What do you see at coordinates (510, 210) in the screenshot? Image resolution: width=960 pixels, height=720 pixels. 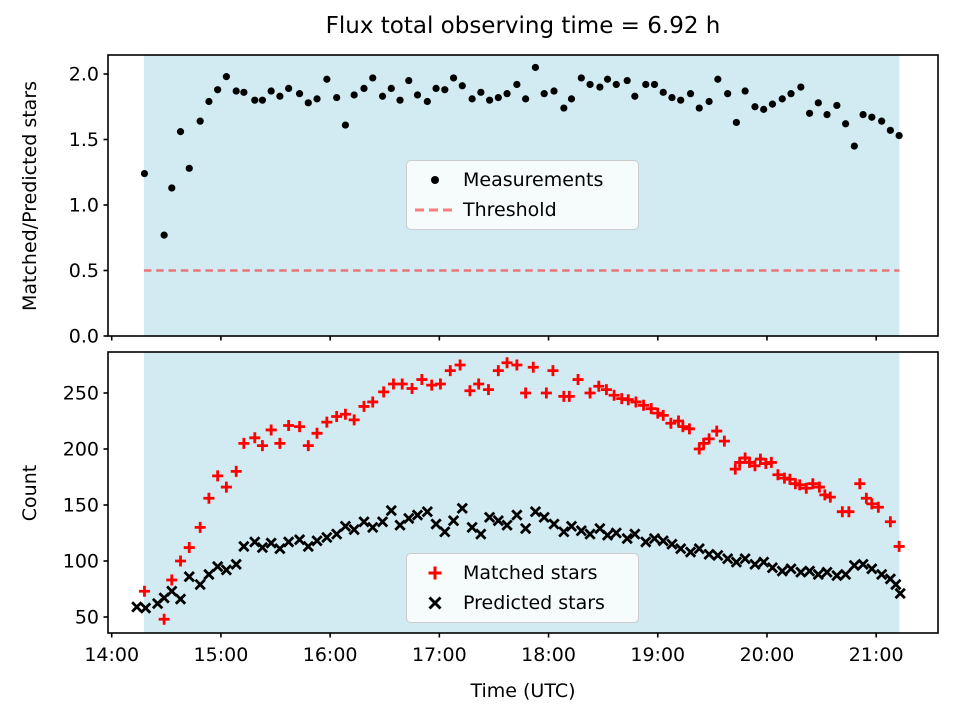 I see `legend-label: Threshold` at bounding box center [510, 210].